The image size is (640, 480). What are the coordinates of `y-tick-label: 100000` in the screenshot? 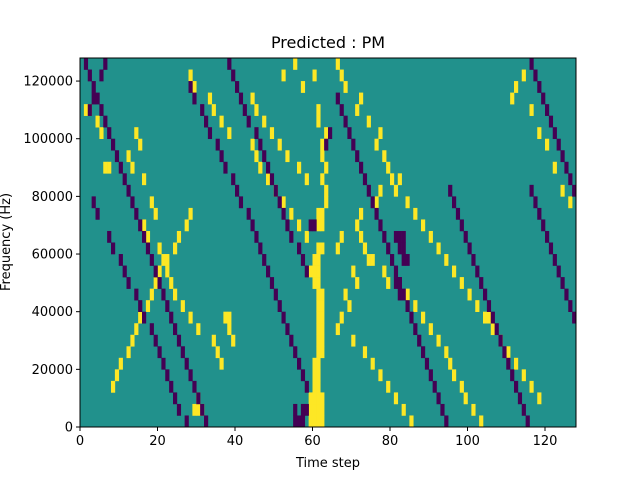 It's located at (48, 139).